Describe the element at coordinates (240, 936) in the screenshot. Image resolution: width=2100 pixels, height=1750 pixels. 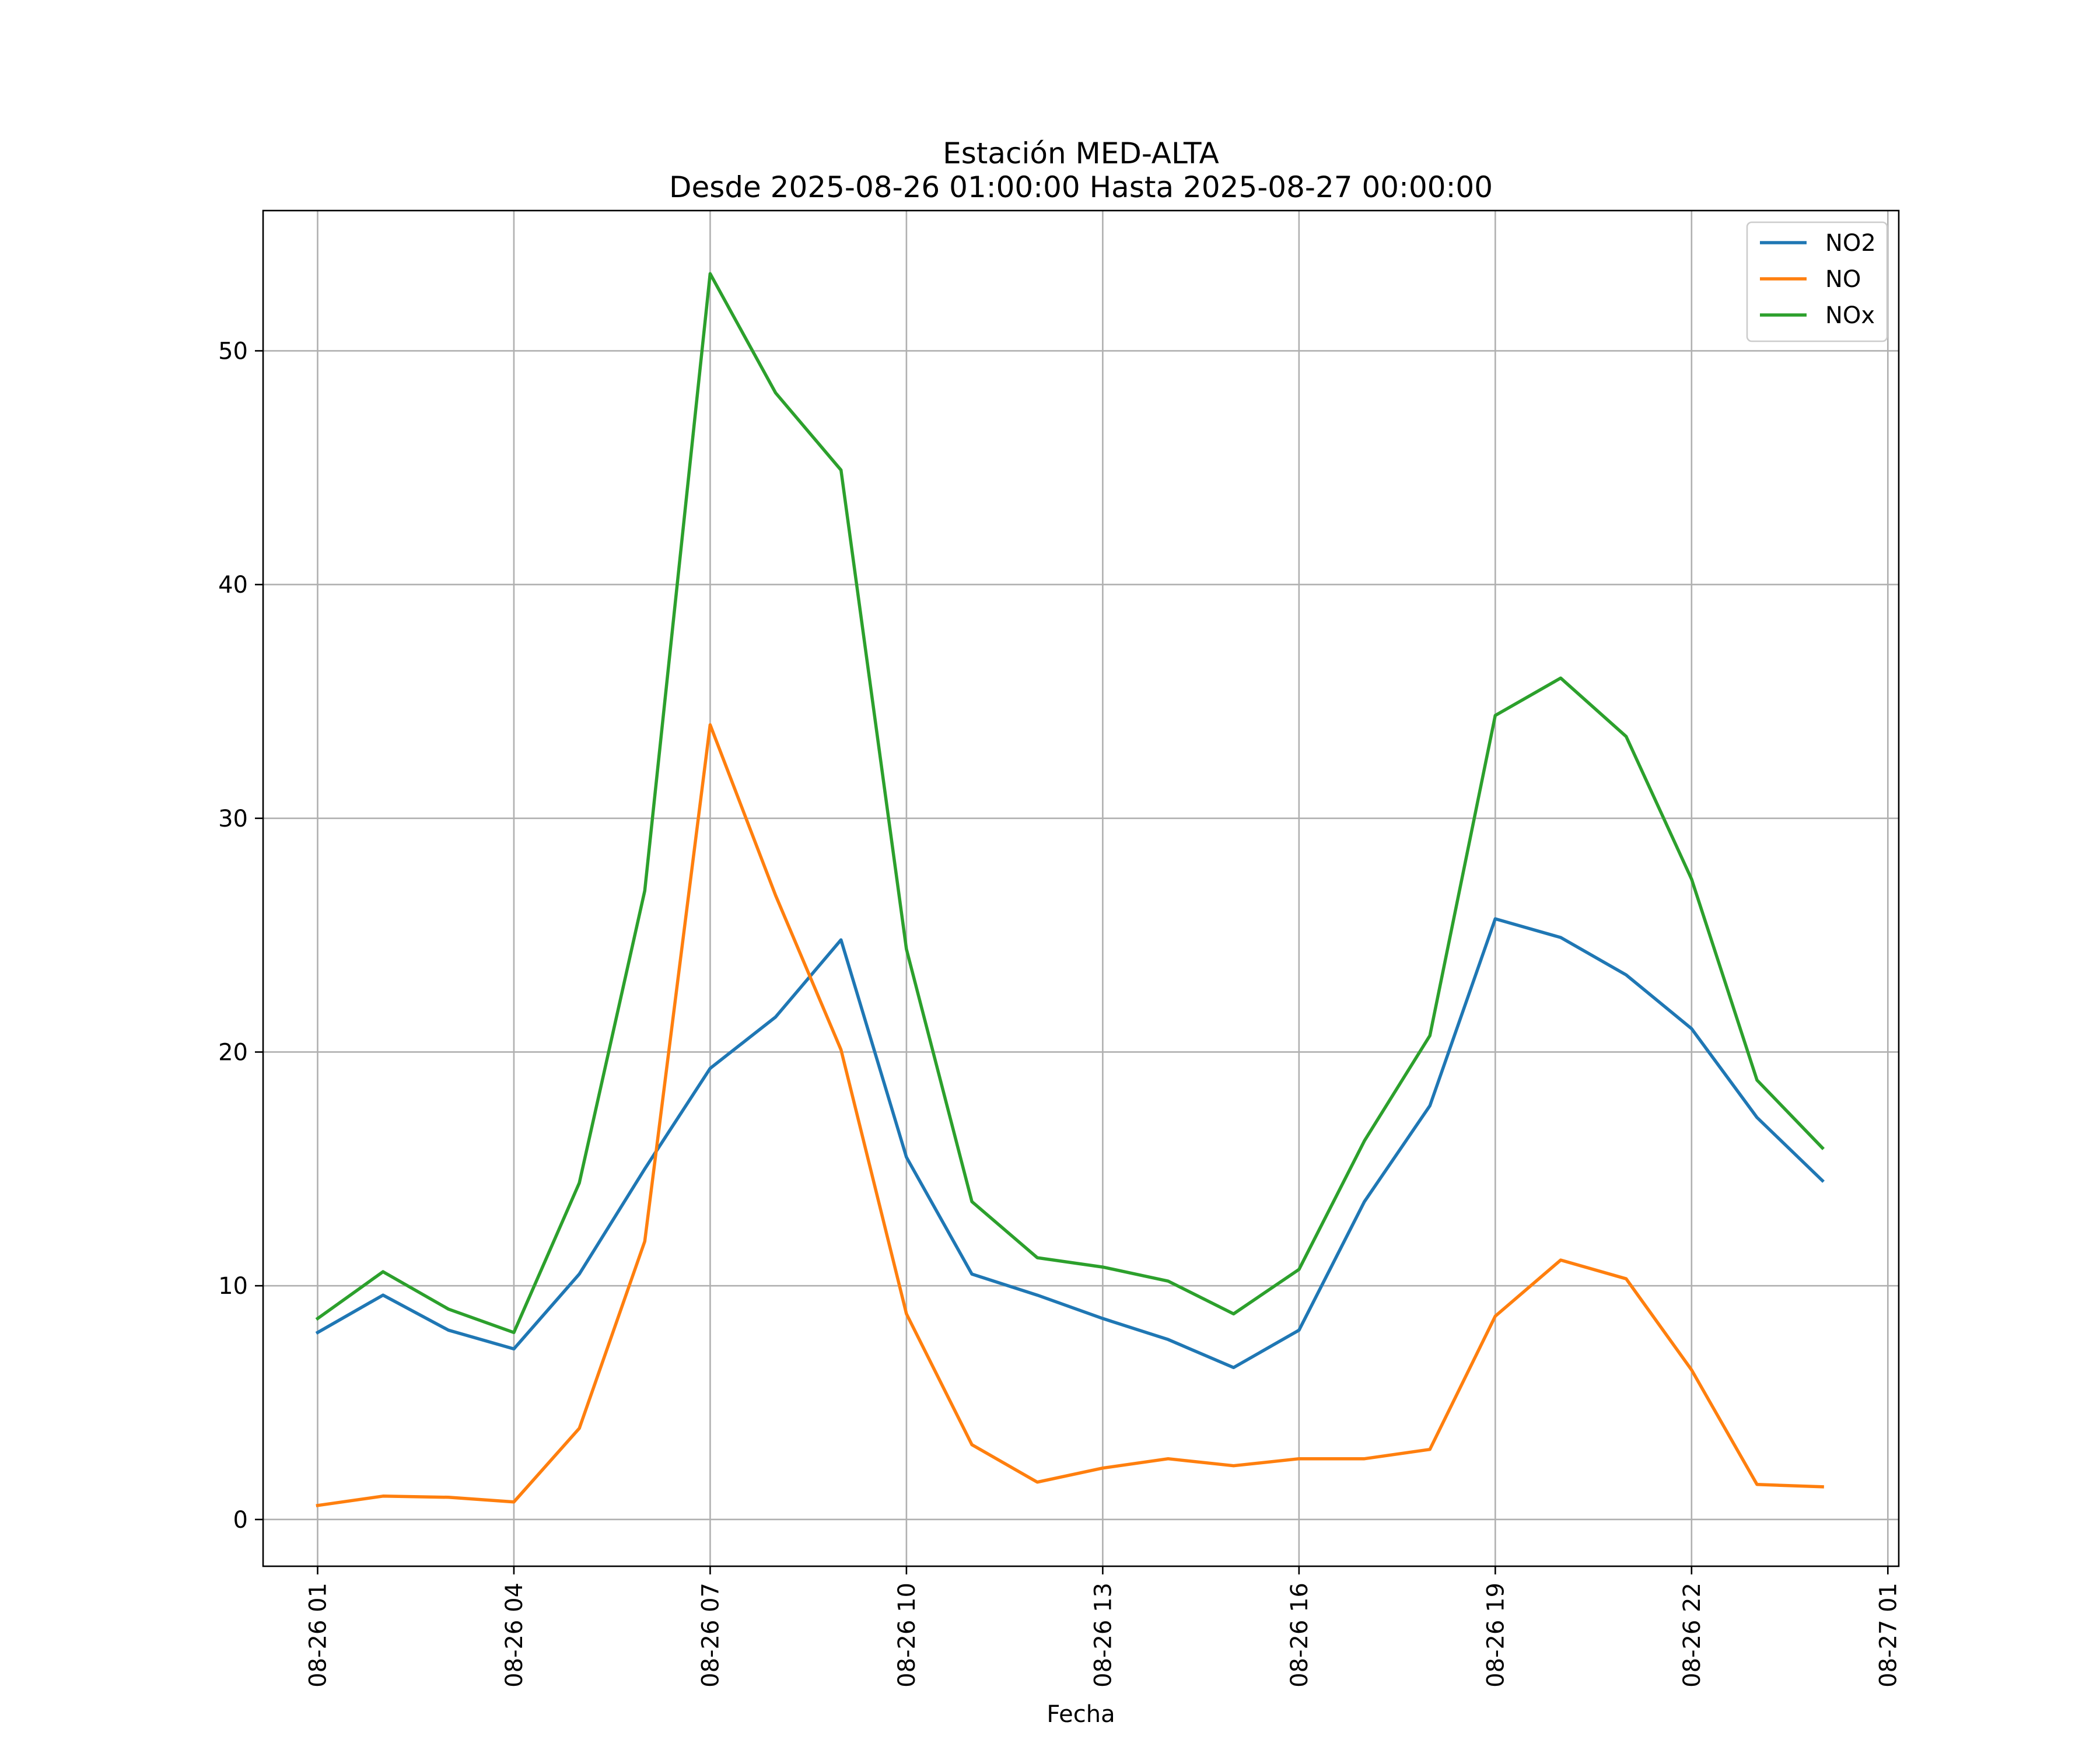
I see `y-axis: 0 10 20 30 40 50` at that location.